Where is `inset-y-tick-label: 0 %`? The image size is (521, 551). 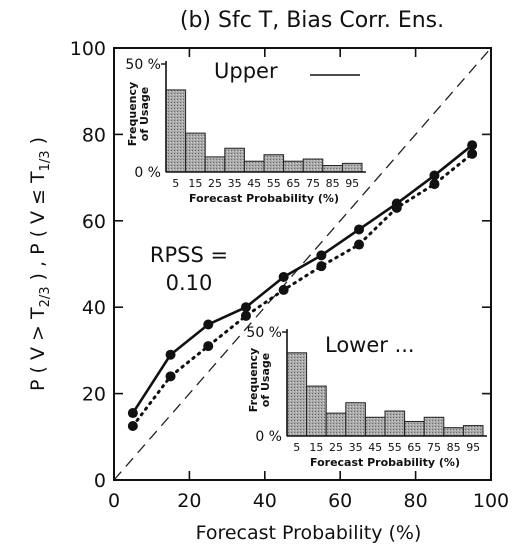
inset-y-tick-label: 0 % is located at coordinates (147, 173).